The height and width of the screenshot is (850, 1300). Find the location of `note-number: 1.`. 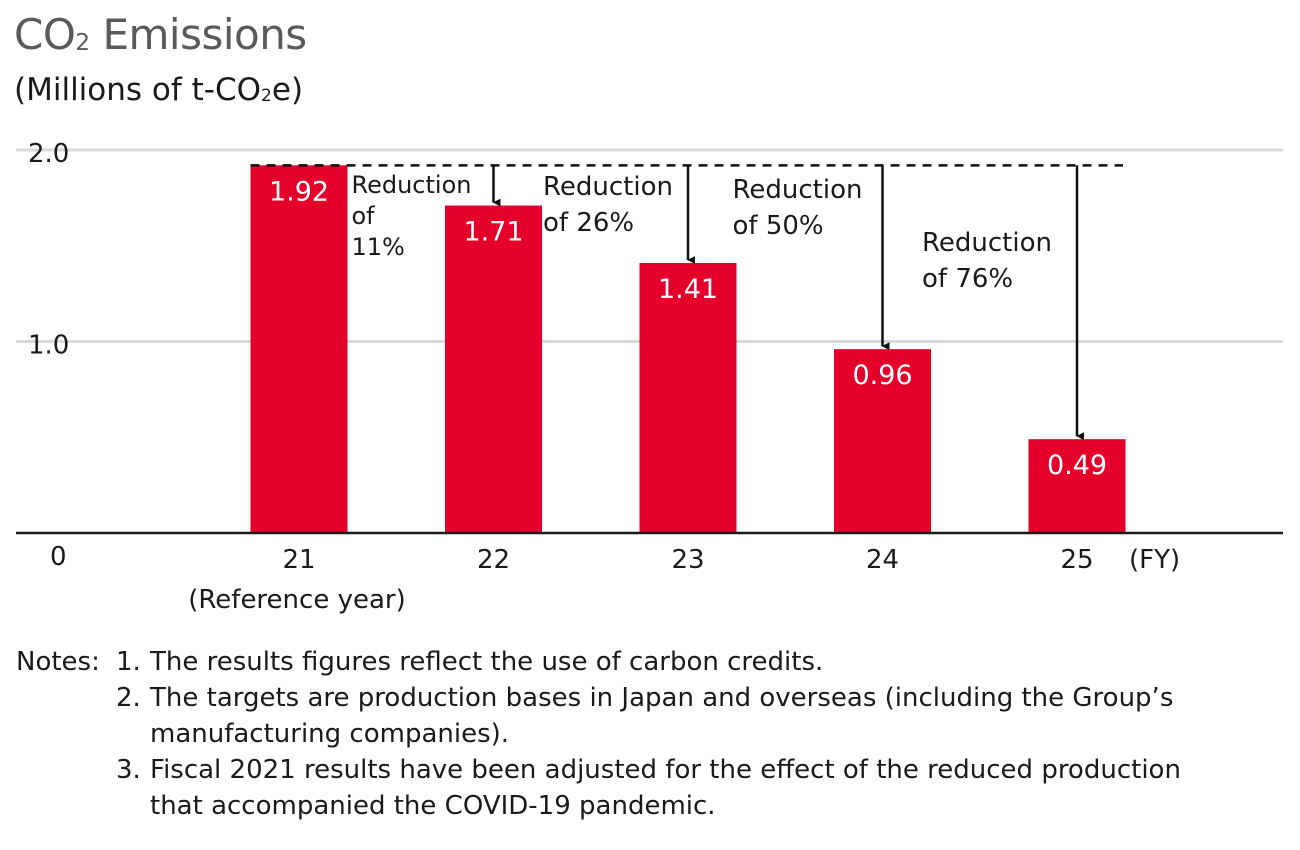

note-number: 1. is located at coordinates (128, 662).